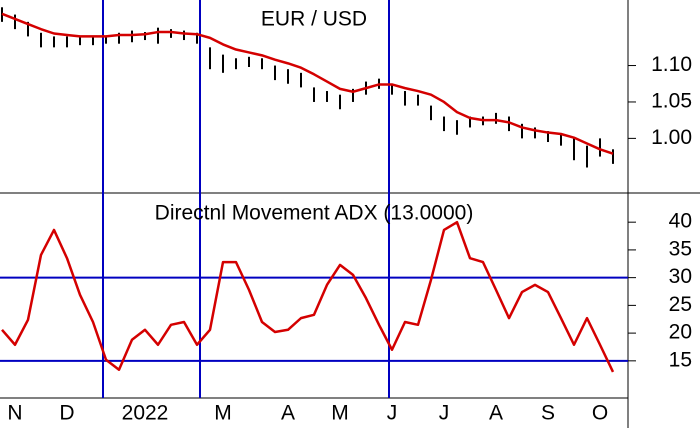 Image resolution: width=700 pixels, height=428 pixels. I want to click on x-tick-label: N, so click(14, 413).